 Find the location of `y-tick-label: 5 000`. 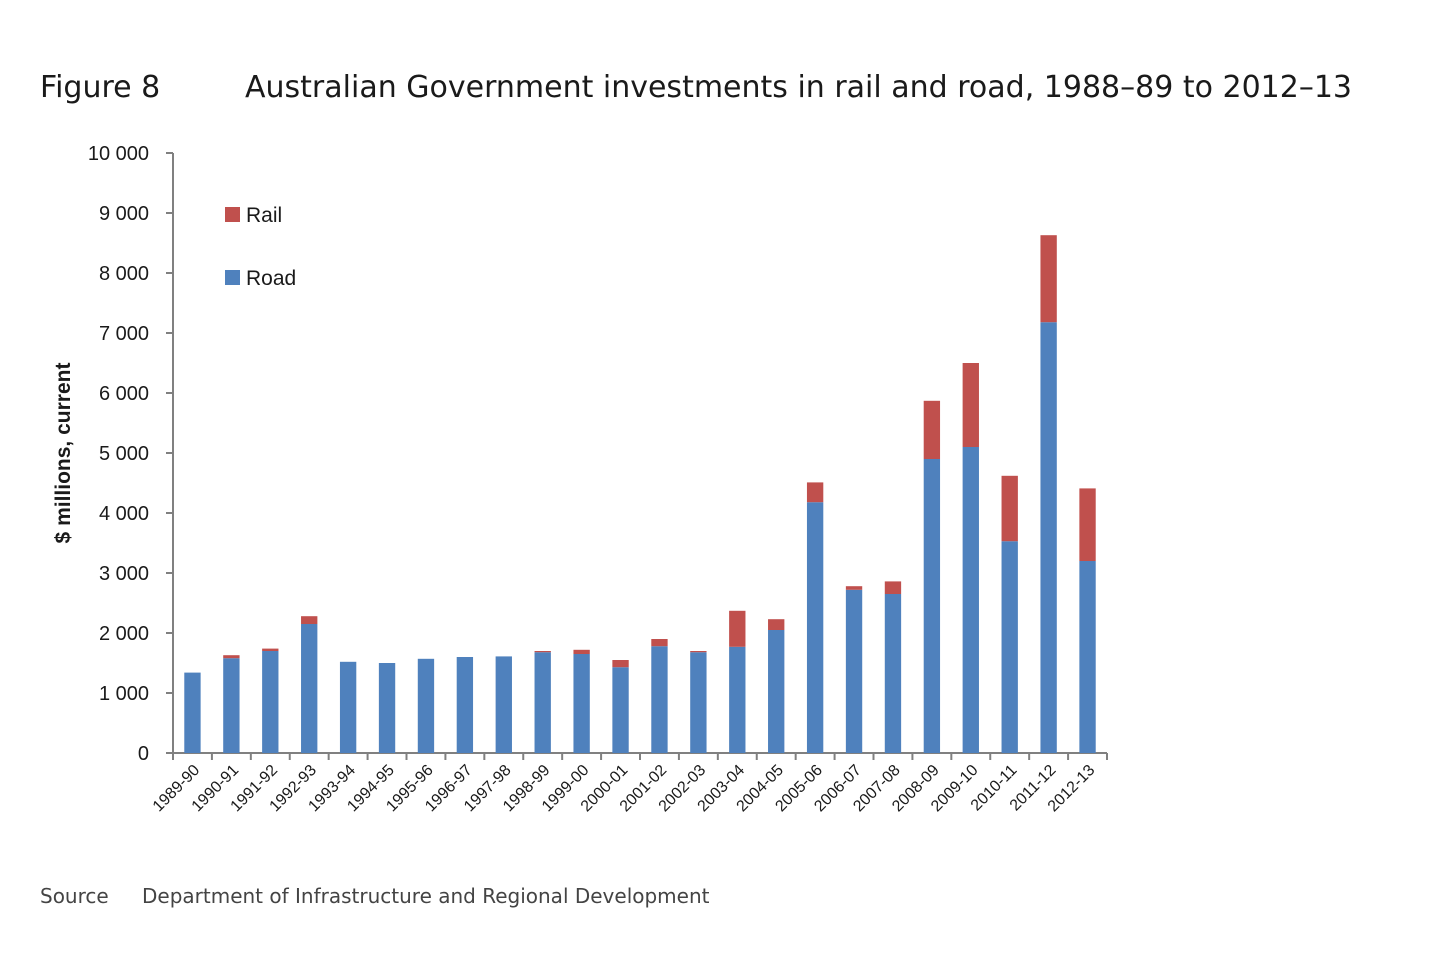

y-tick-label: 5 000 is located at coordinates (124, 454).